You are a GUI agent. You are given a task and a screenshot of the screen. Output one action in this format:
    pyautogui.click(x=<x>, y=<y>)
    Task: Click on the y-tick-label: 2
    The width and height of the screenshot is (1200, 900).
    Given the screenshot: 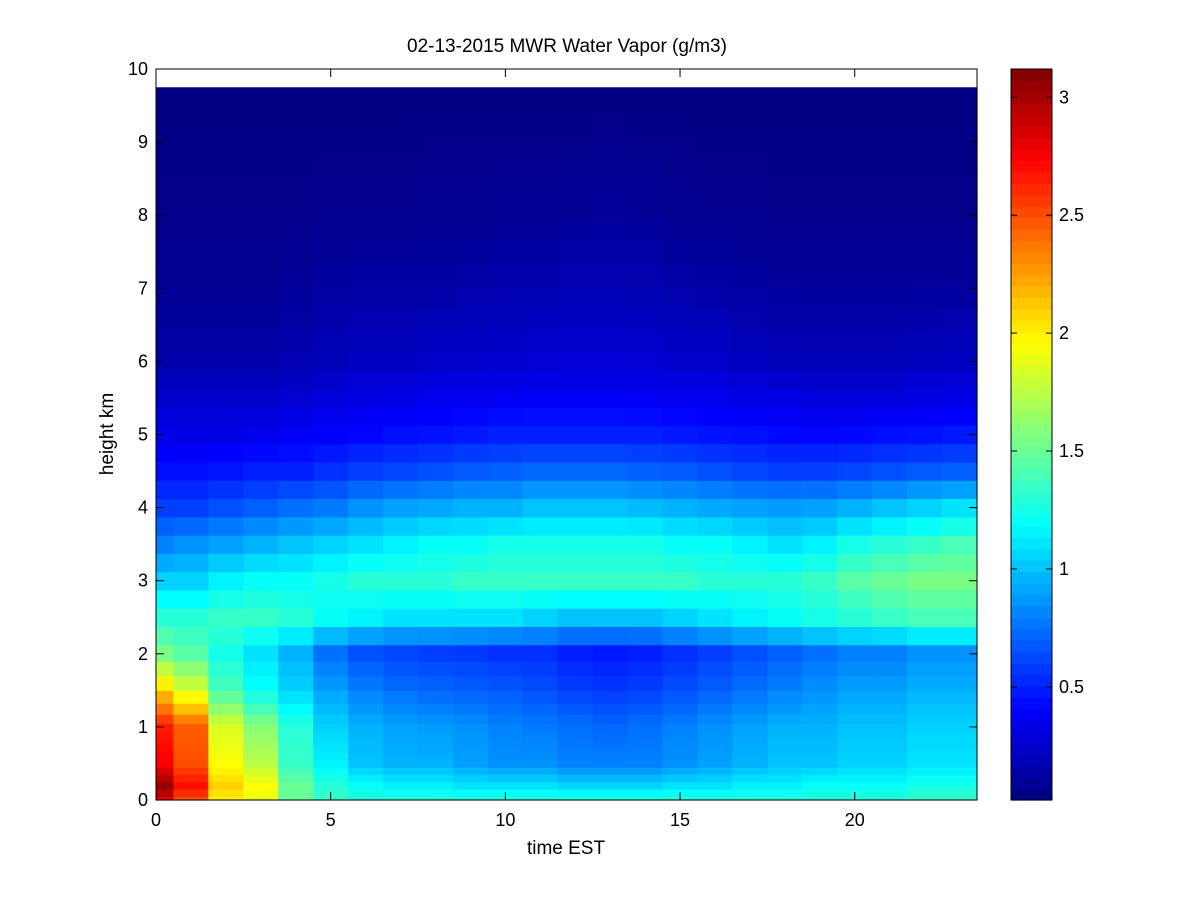 What is the action you would take?
    pyautogui.click(x=143, y=654)
    